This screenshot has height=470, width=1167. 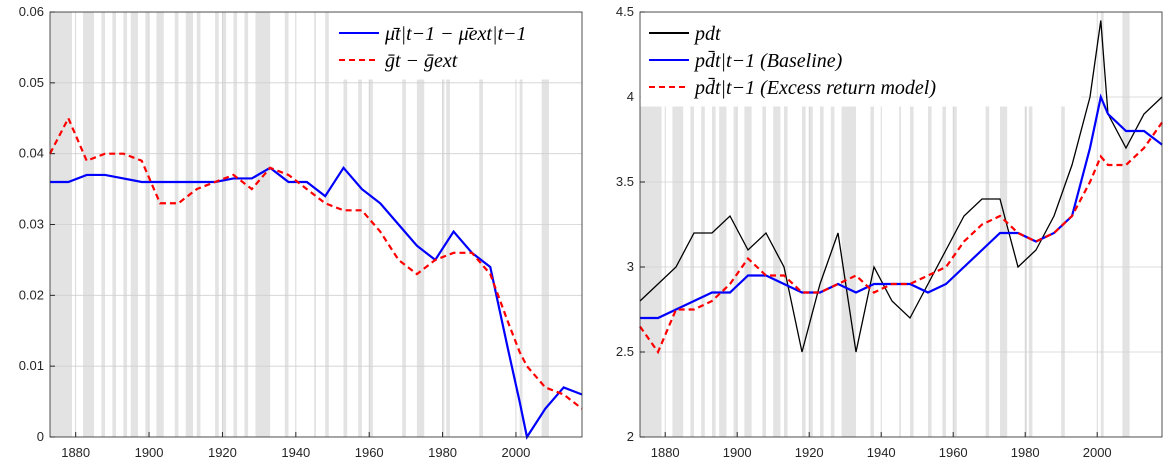 What do you see at coordinates (630, 436) in the screenshot?
I see `y-tick-label: 2` at bounding box center [630, 436].